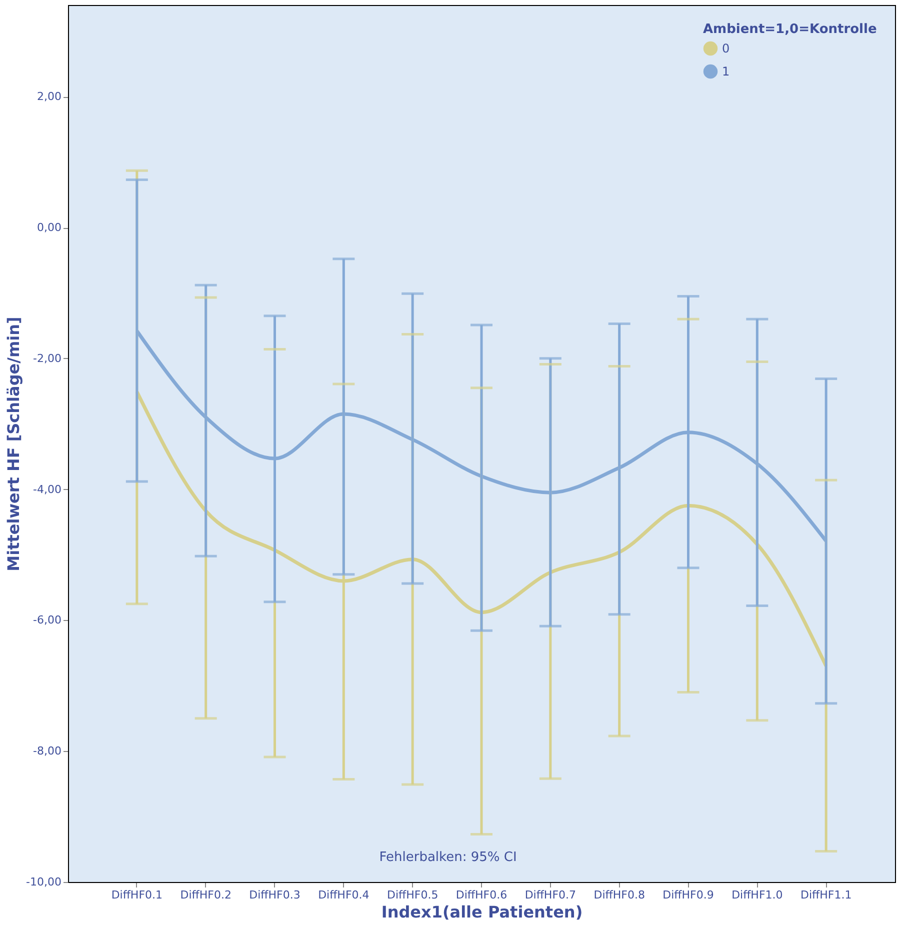 This screenshot has width=911, height=933. Describe the element at coordinates (44, 882) in the screenshot. I see `y-tick-label: -10,00` at that location.